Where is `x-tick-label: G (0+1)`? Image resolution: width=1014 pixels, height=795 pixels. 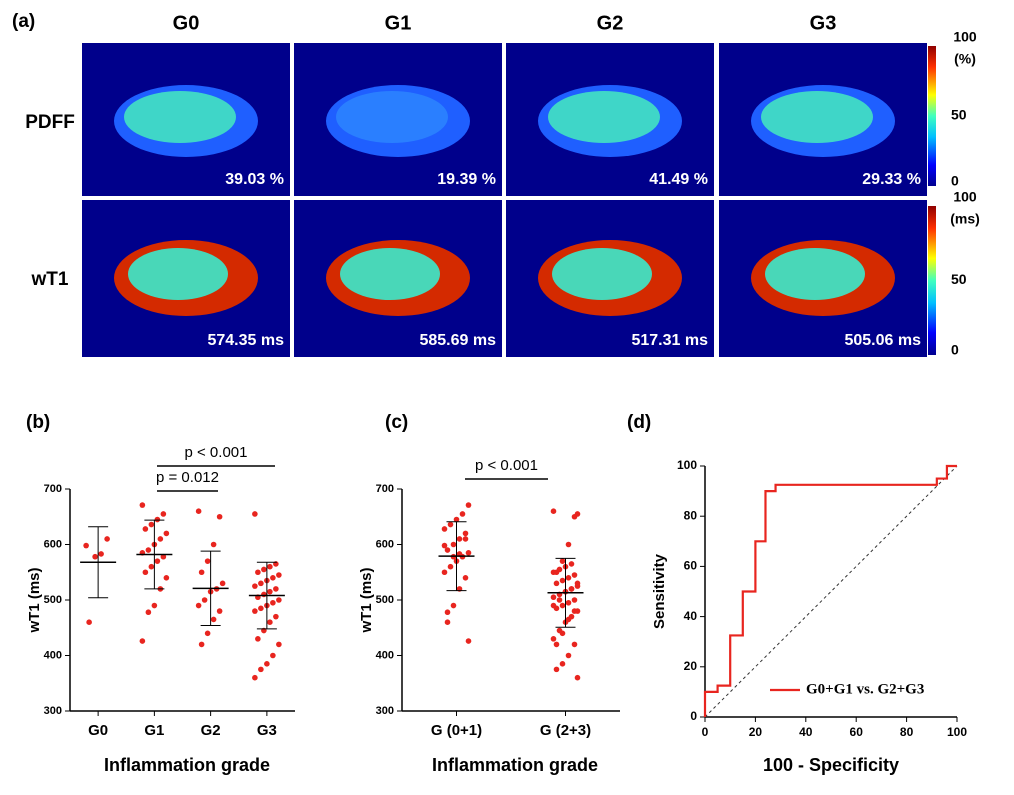
x-tick-label: G (0+1) is located at coordinates (456, 730).